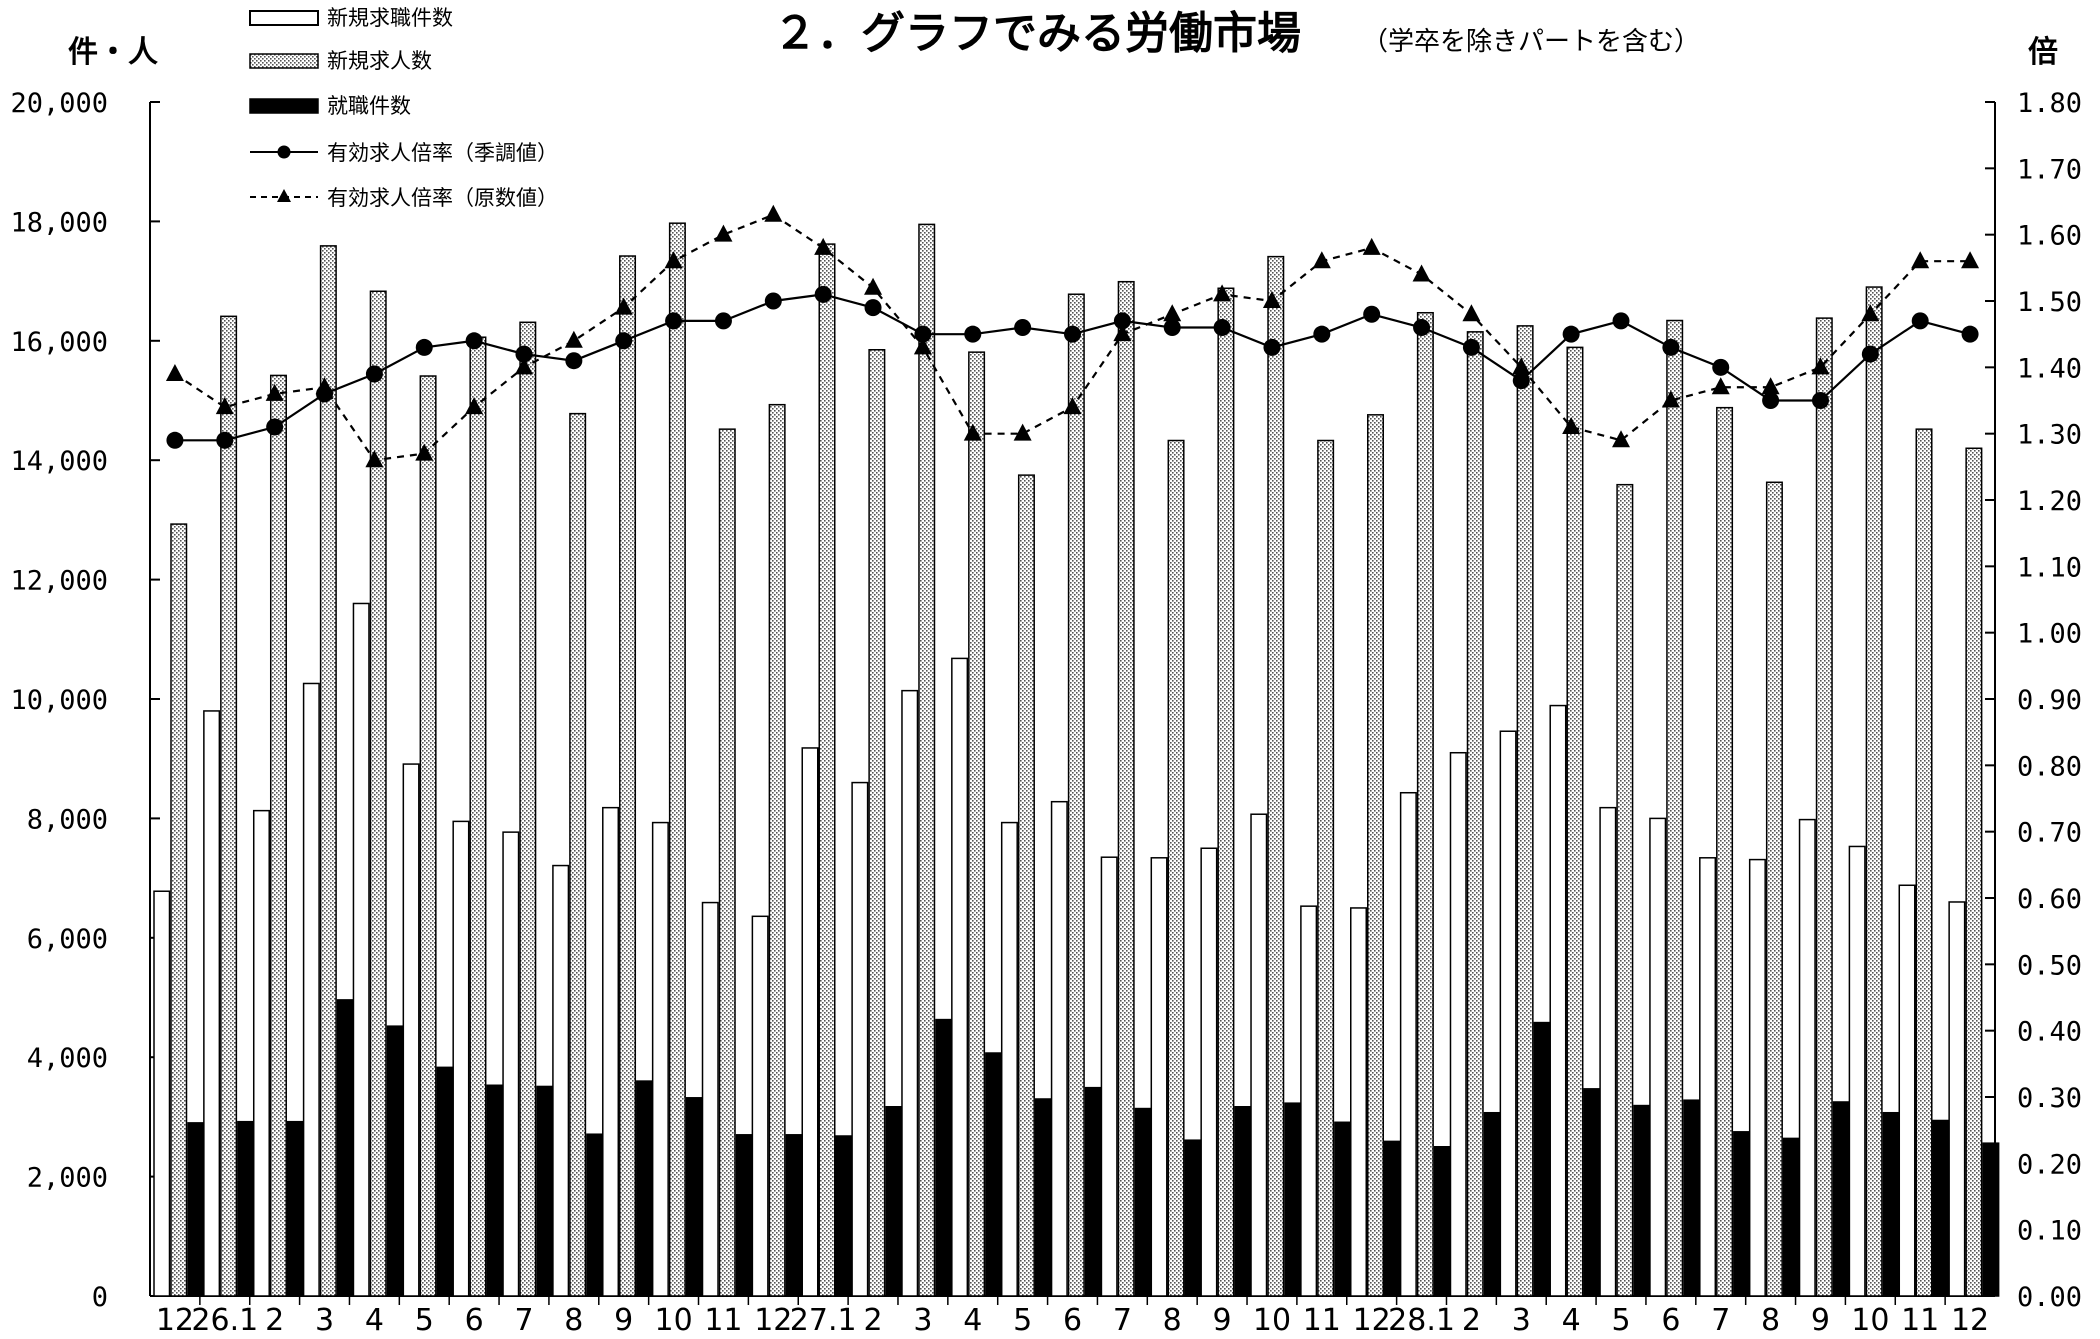 The image size is (2100, 1339). Describe the element at coordinates (2049, 567) in the screenshot. I see `right-tick-label: 1.10` at that location.